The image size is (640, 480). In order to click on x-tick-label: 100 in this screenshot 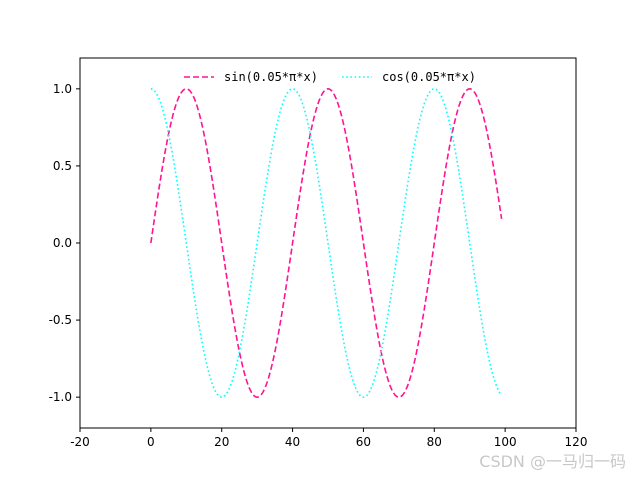, I will do `click(505, 442)`.